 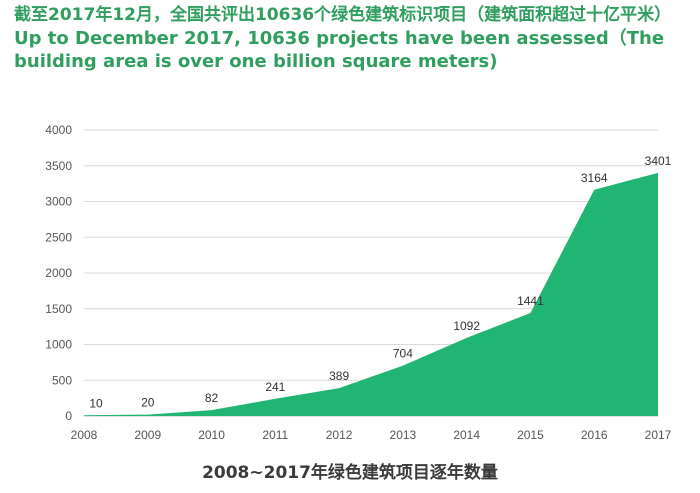 I want to click on y-tick-label: 2500, so click(x=58, y=237).